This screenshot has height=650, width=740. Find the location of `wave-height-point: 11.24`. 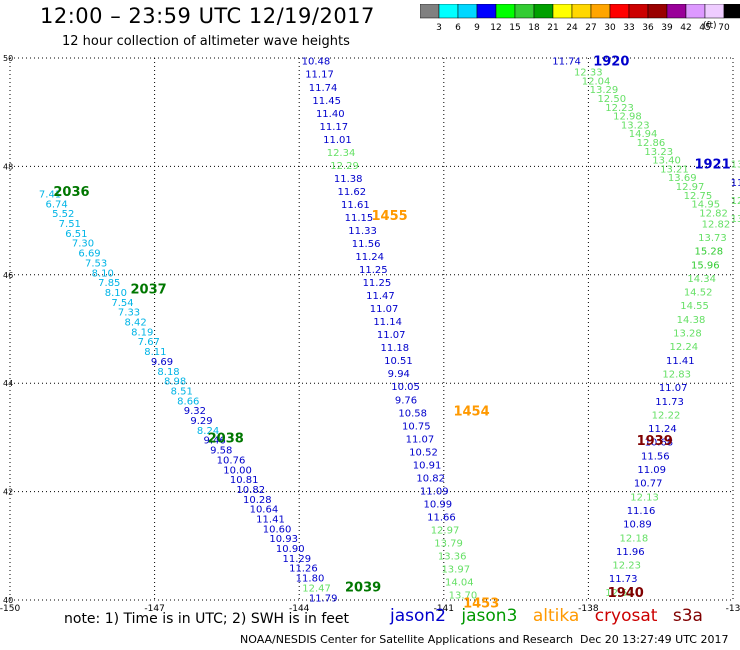

wave-height-point: 11.24 is located at coordinates (369, 257).